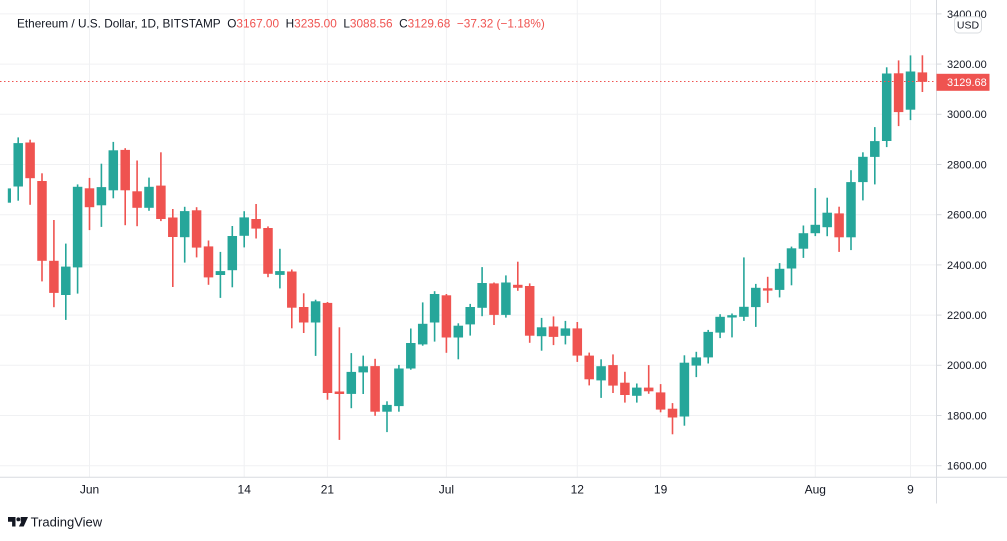 This screenshot has width=1007, height=541. I want to click on svg-text: 1800.00, so click(967, 416).